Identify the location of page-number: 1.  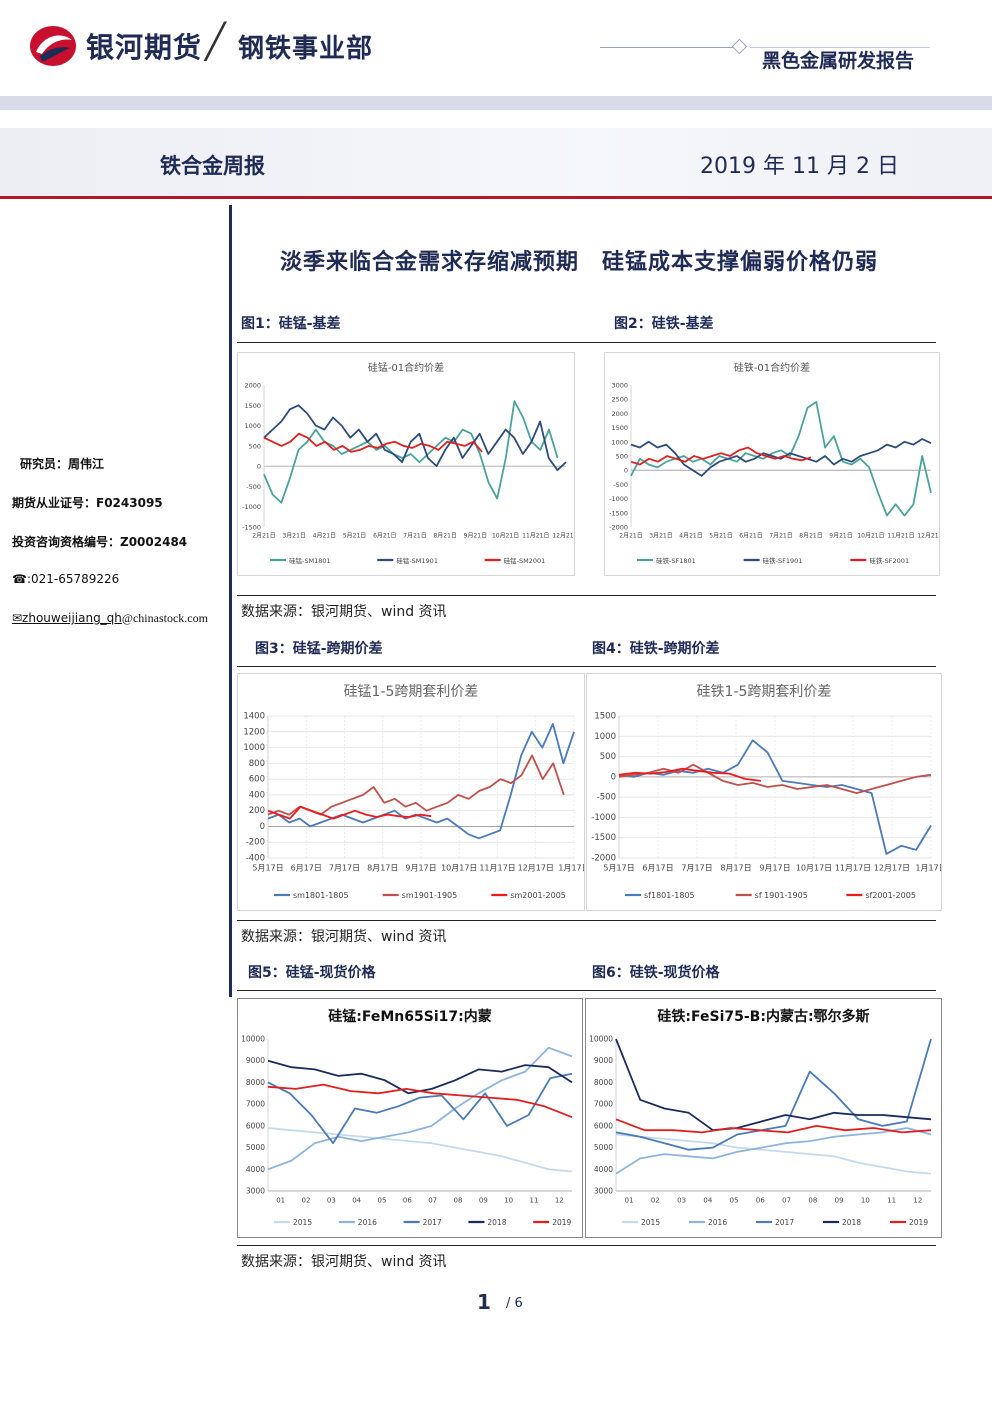
(484, 1302).